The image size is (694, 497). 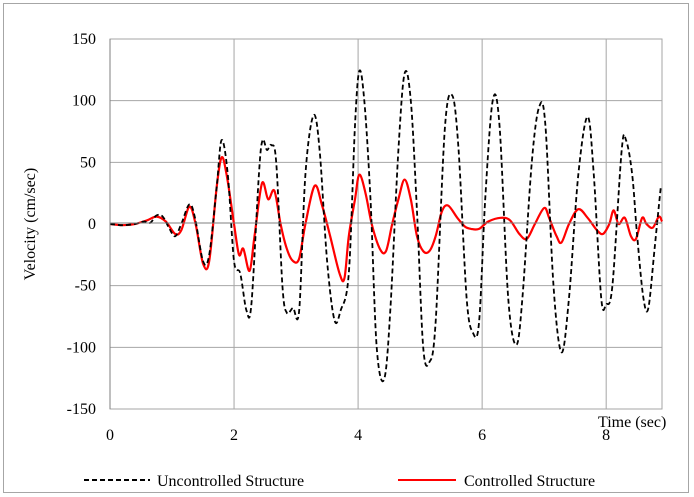 What do you see at coordinates (482, 435) in the screenshot?
I see `x-tick-label: 6` at bounding box center [482, 435].